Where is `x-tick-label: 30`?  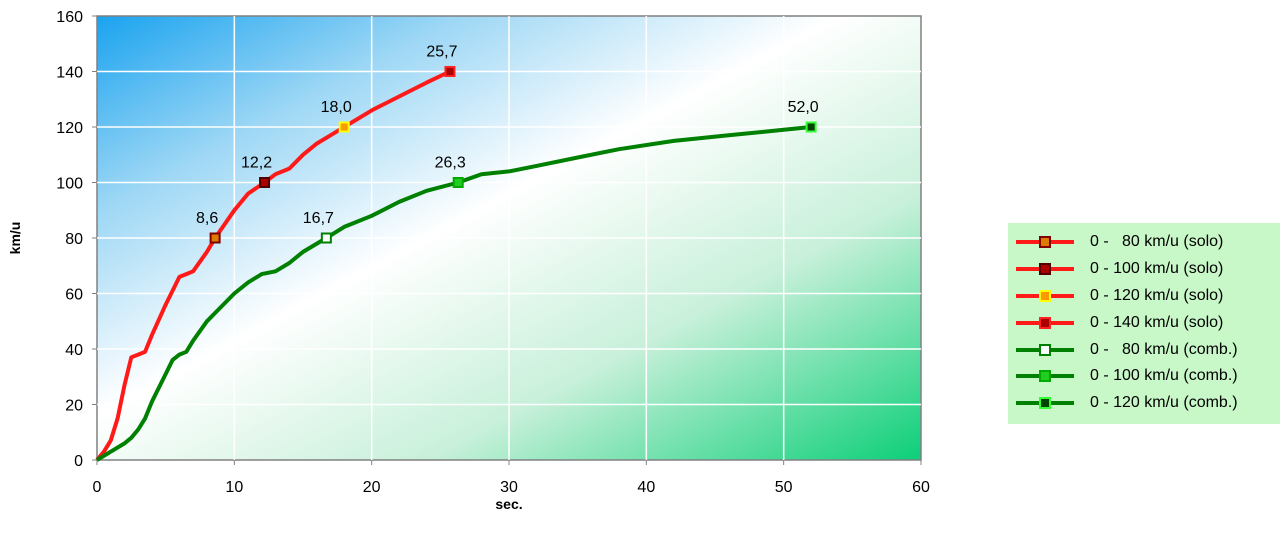
x-tick-label: 30 is located at coordinates (509, 487).